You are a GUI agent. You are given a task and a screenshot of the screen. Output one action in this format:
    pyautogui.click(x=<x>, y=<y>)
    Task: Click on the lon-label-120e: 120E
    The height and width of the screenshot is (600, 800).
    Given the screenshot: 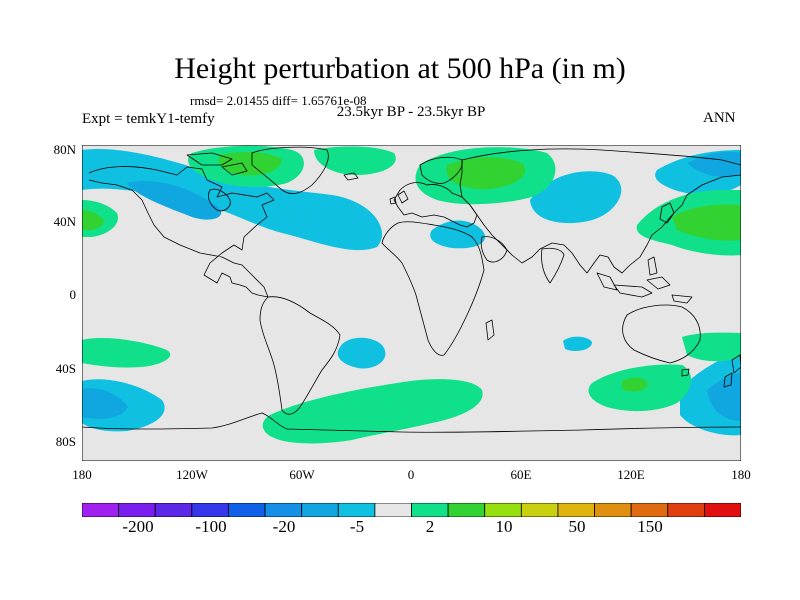 What is the action you would take?
    pyautogui.click(x=631, y=474)
    